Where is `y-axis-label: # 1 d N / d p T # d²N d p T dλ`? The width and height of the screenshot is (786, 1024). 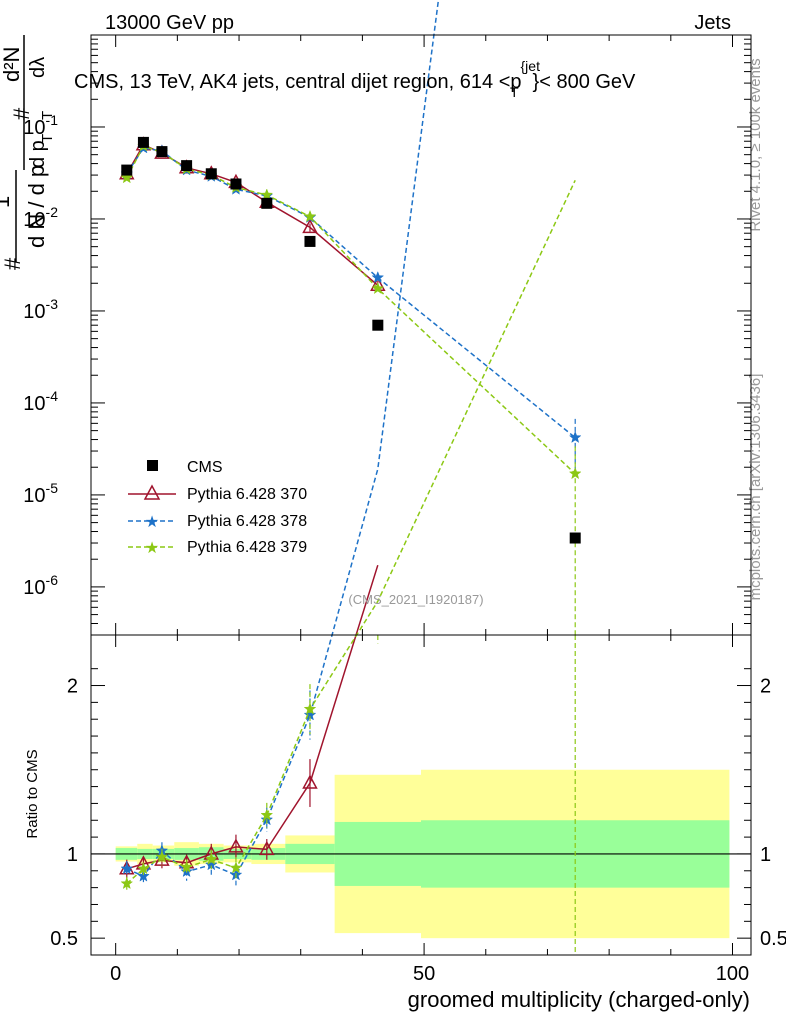
y-axis-label: # 1 d N / d p T # d²N d p T dλ is located at coordinates (28, 152).